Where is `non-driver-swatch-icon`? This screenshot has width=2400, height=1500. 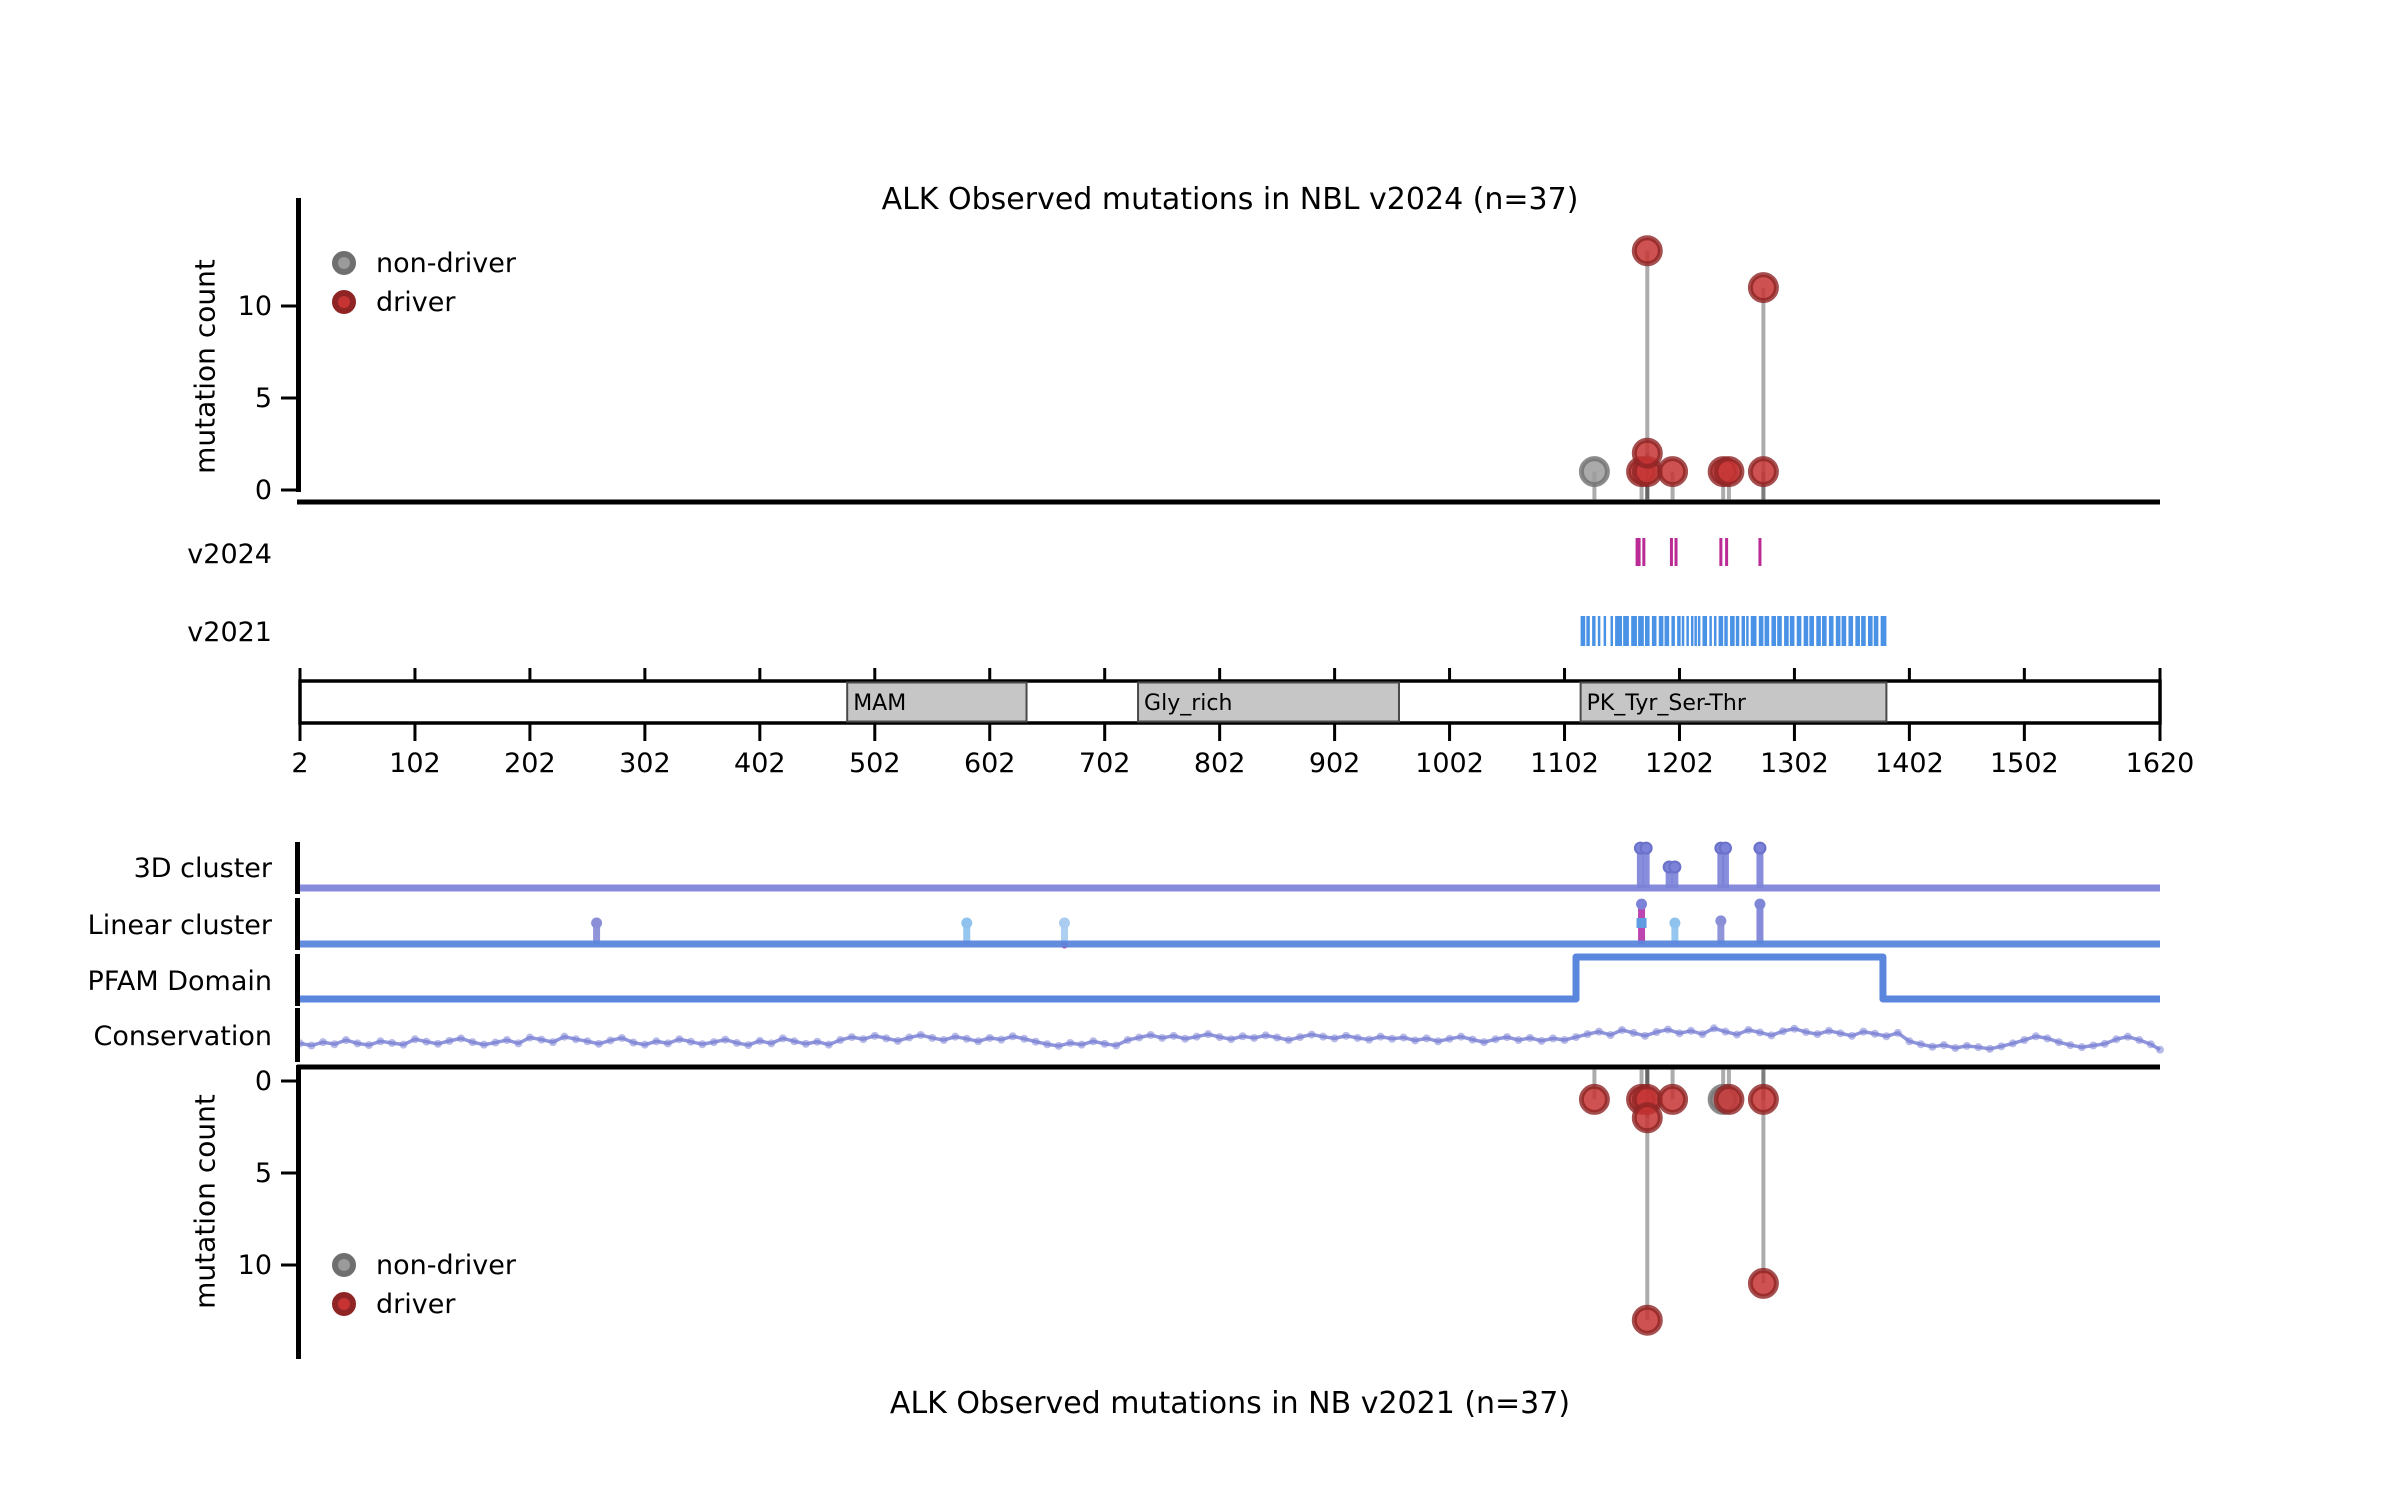 non-driver-swatch-icon is located at coordinates (344, 1265).